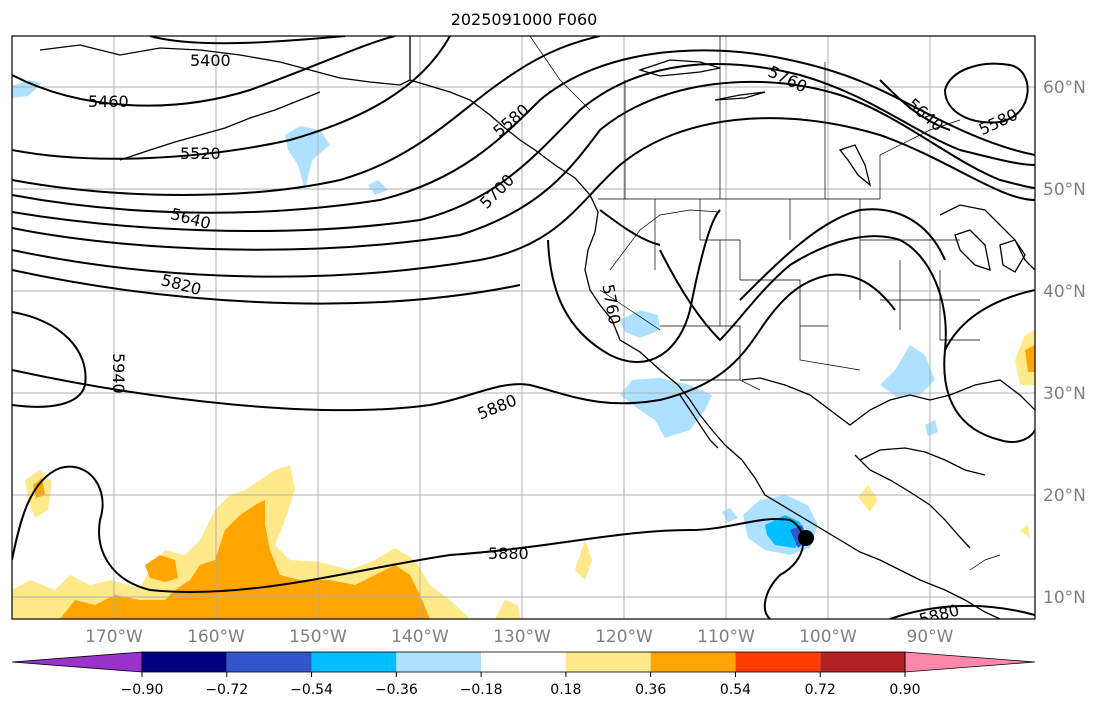  Describe the element at coordinates (396, 690) in the screenshot. I see `colorbar-tick-label: −0.36` at that location.